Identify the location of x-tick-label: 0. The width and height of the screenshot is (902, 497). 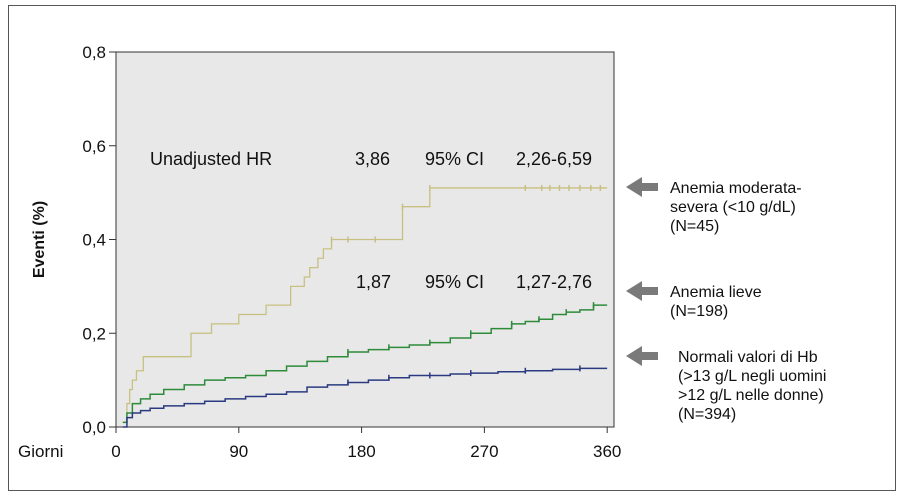
(115, 451).